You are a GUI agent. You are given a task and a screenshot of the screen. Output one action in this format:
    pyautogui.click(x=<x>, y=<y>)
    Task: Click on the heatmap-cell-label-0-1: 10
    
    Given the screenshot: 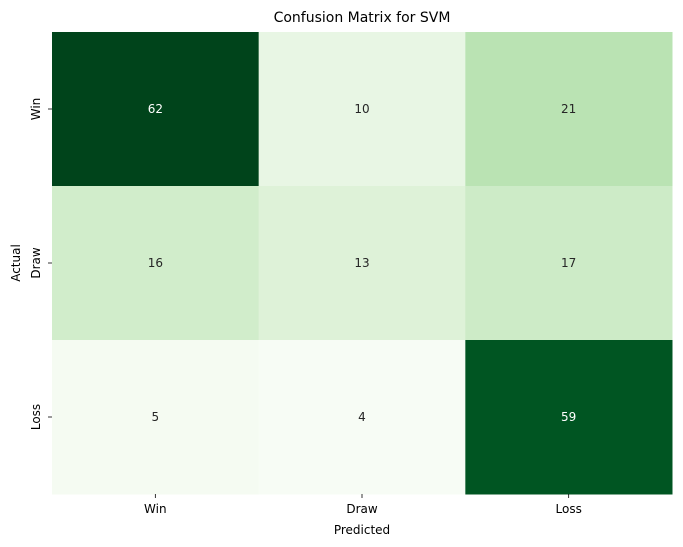 What is the action you would take?
    pyautogui.click(x=361, y=109)
    